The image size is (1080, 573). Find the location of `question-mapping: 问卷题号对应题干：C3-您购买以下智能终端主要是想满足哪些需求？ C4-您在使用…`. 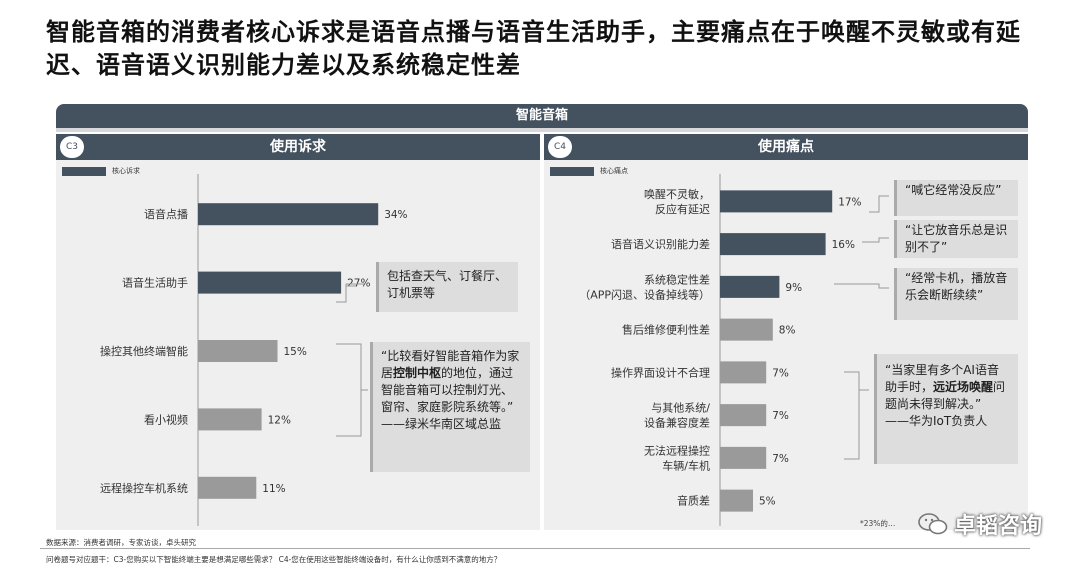

question-mapping: 问卷题号对应题干：C3-您购买以下智能终端主要是想满足哪些需求？ C4-您在使用… is located at coordinates (274, 559).